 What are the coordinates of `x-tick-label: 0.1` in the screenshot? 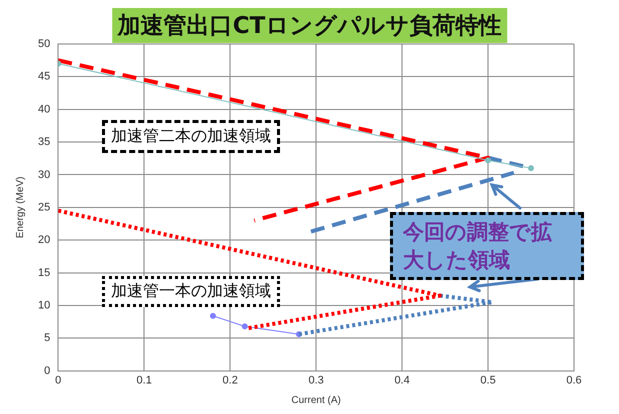 It's located at (144, 380).